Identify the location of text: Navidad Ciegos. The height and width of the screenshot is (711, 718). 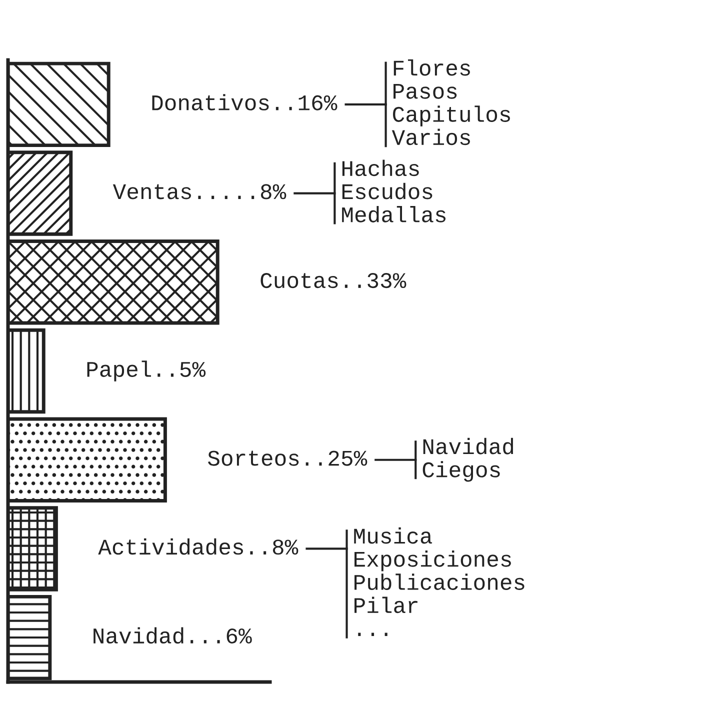
(468, 460).